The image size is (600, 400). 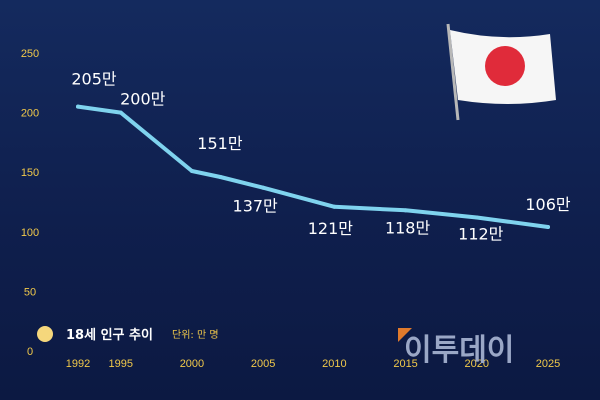 What do you see at coordinates (405, 335) in the screenshot?
I see `brand-accent-icon` at bounding box center [405, 335].